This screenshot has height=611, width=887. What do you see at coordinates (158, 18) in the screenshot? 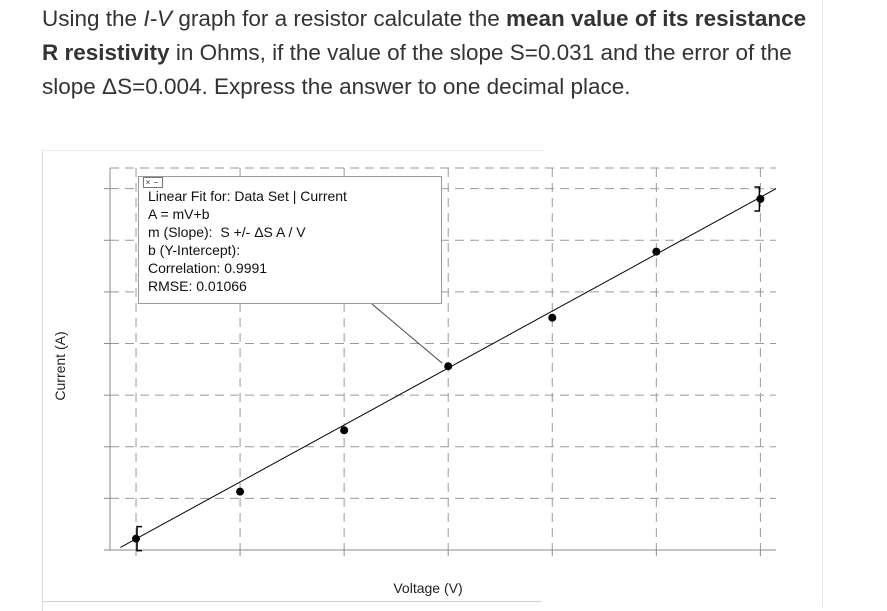
I see `question-italic-iv: I-V` at bounding box center [158, 18].